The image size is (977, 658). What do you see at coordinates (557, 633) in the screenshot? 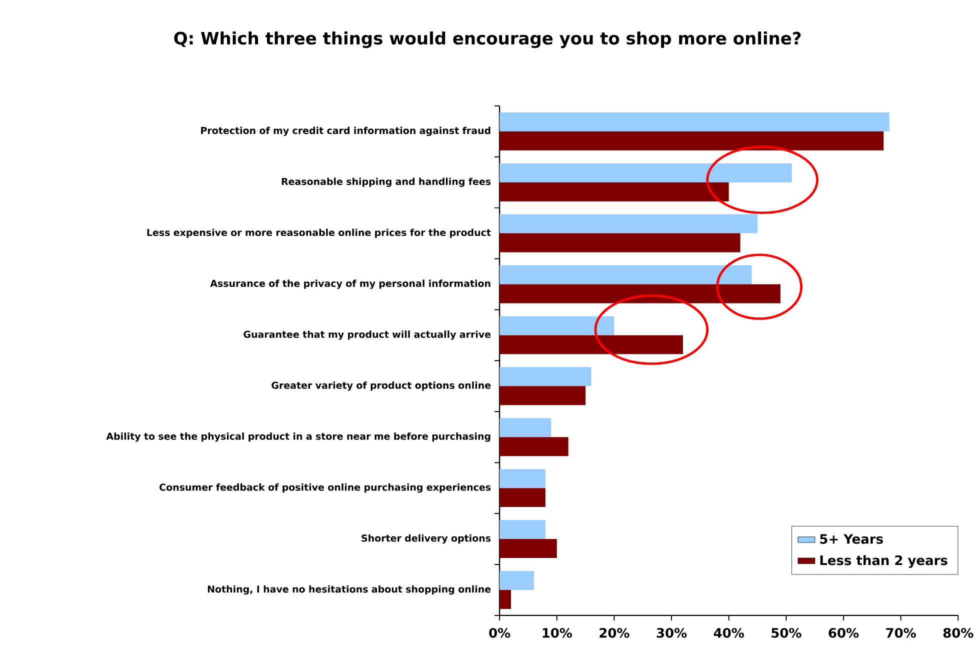
I see `x-tick-label: 10%` at bounding box center [557, 633].